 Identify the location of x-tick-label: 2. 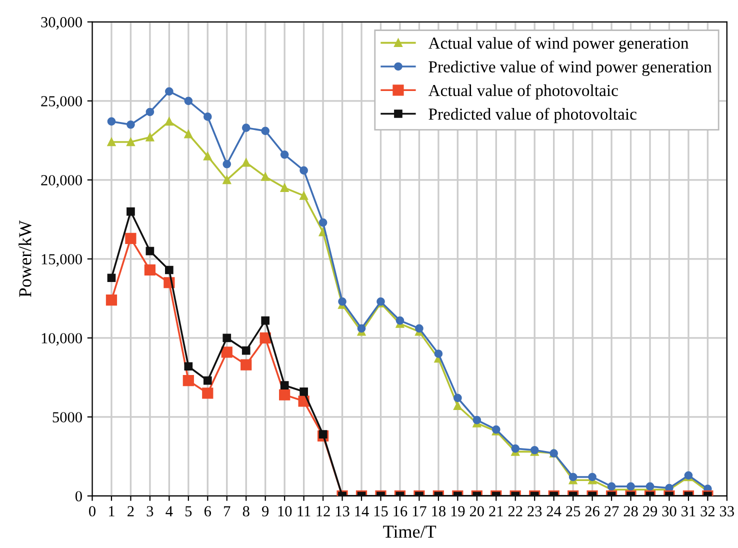
(131, 511).